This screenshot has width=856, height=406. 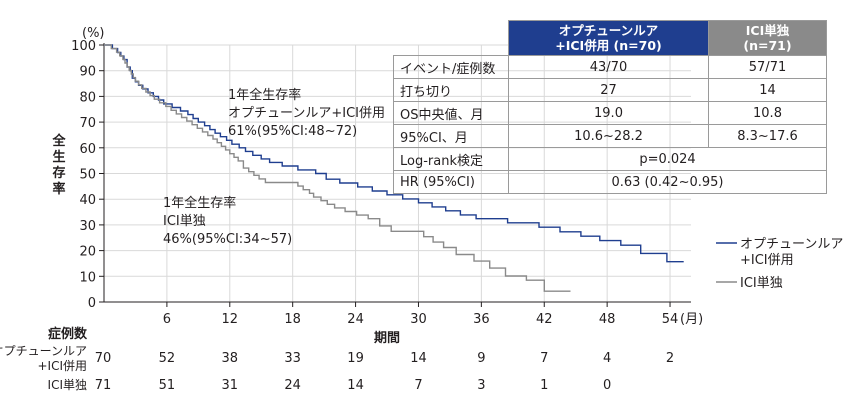 What do you see at coordinates (418, 319) in the screenshot?
I see `x-tick-label: 30` at bounding box center [418, 319].